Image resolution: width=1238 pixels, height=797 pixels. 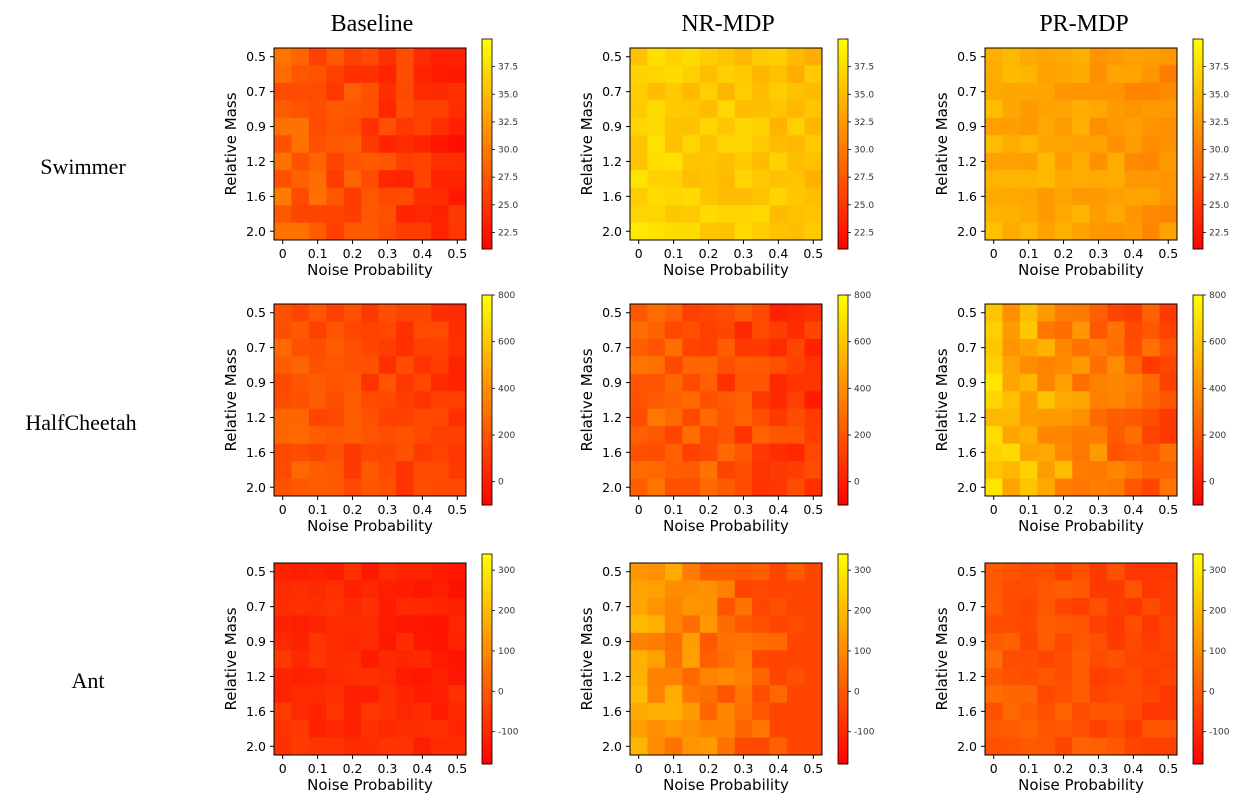 I want to click on x-tick-label: 0.4, so click(x=1133, y=768).